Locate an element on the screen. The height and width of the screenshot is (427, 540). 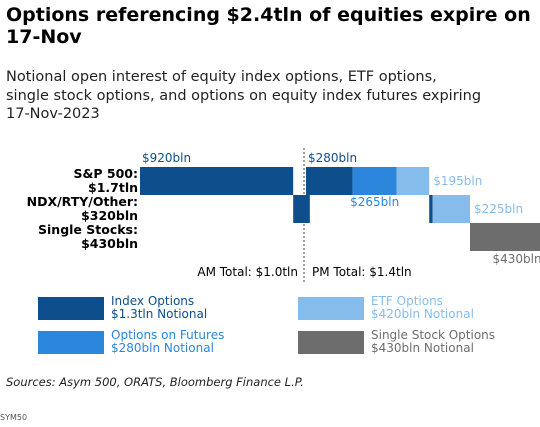
data-label-etf-ndx: $225bln is located at coordinates (498, 209).